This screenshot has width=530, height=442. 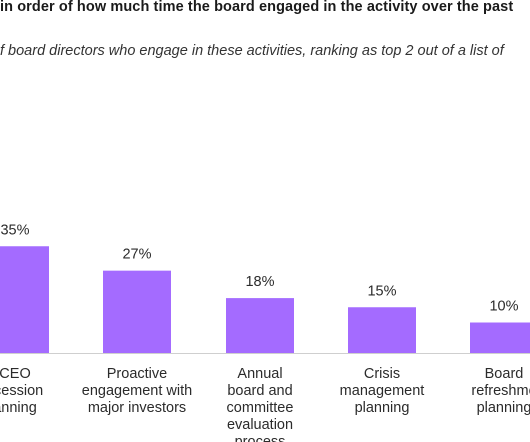 What do you see at coordinates (137, 374) in the screenshot?
I see `category-label-2-line-1: Proactive` at bounding box center [137, 374].